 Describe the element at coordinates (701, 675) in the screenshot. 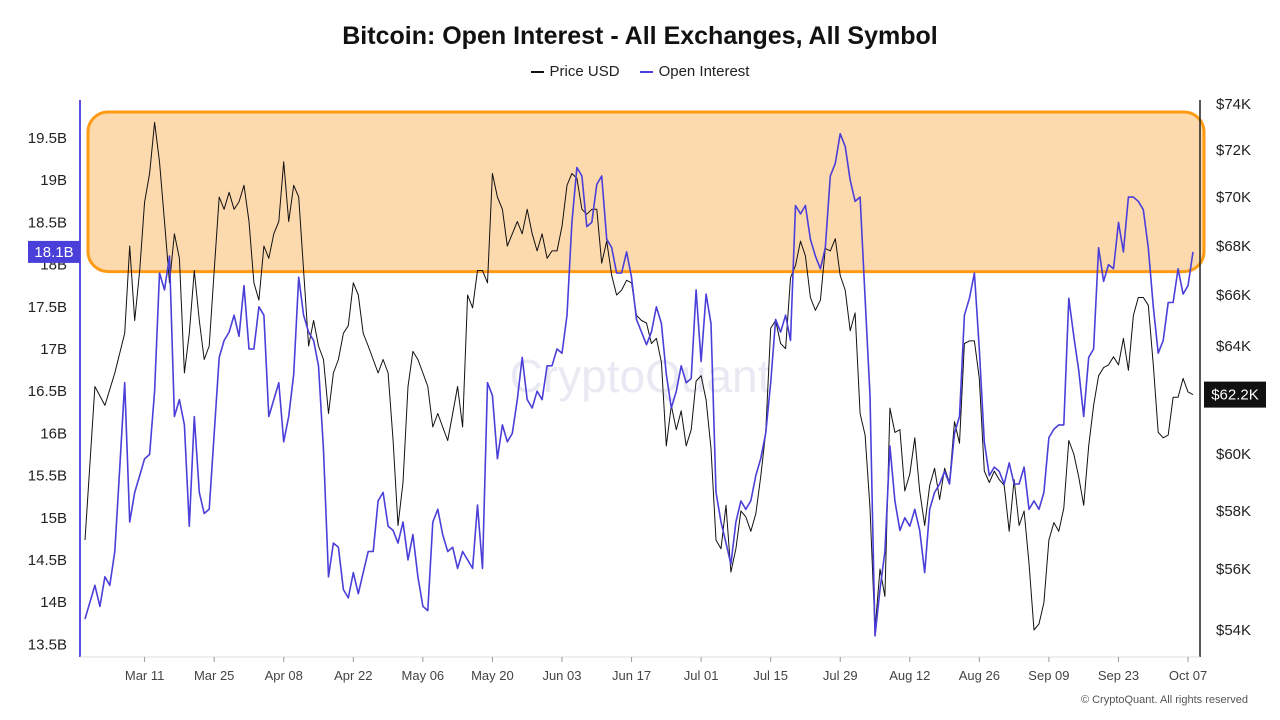

I see `x-tick-label: Jul 01` at that location.